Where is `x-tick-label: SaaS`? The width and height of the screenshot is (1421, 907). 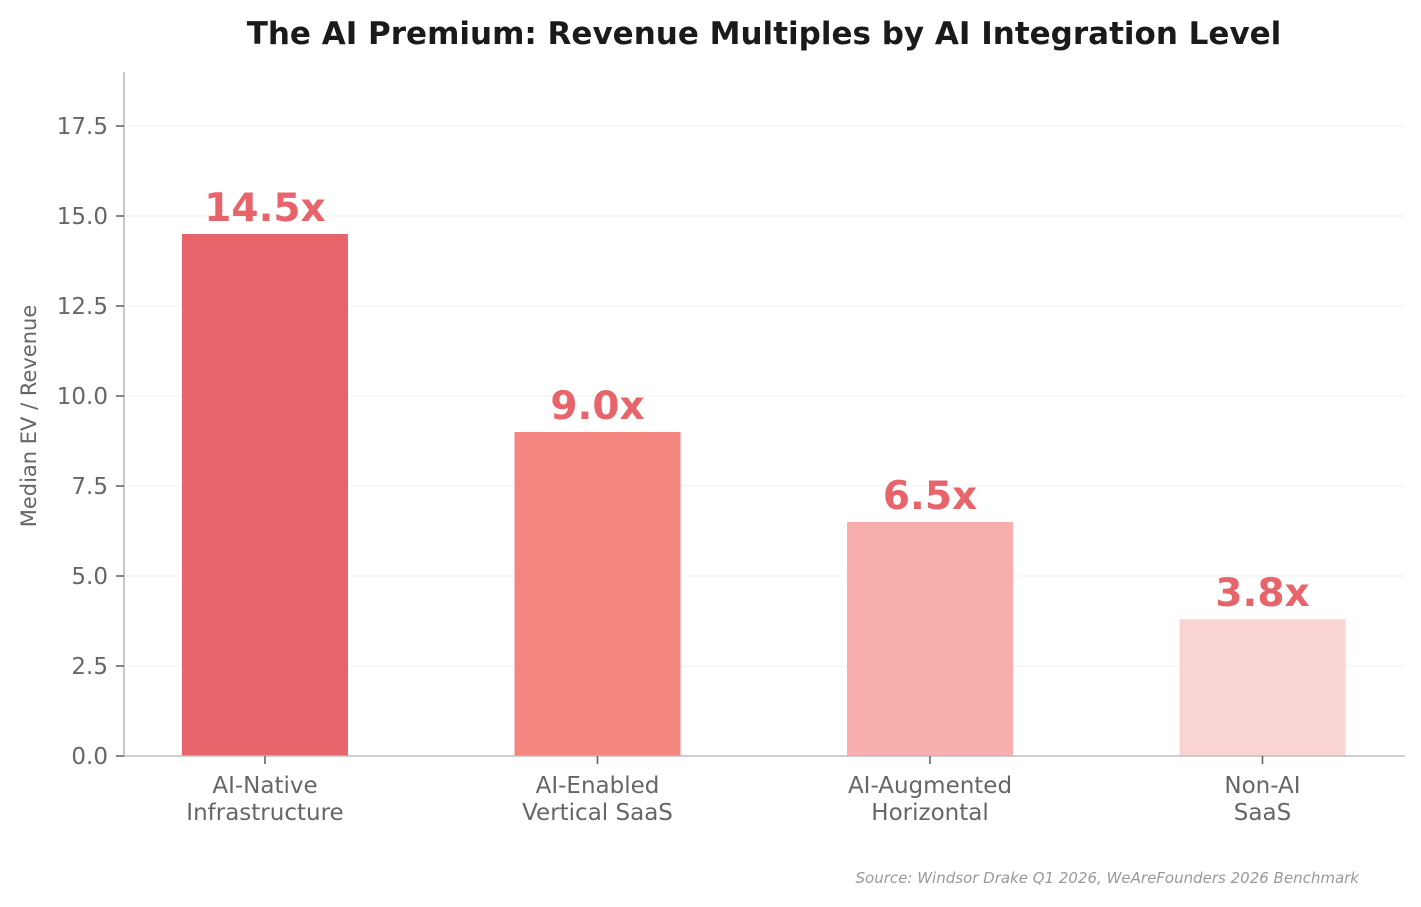
x-tick-label: SaaS is located at coordinates (1262, 813).